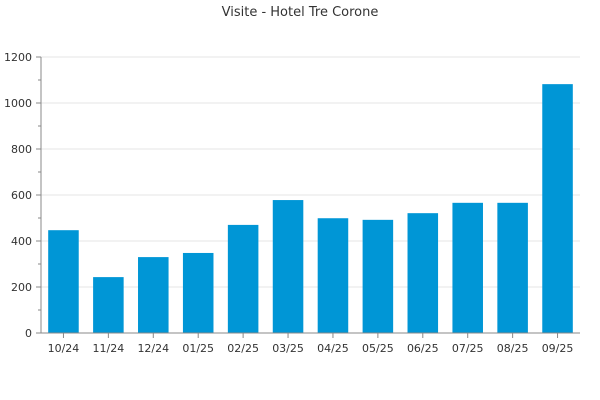 The width and height of the screenshot is (600, 400). What do you see at coordinates (28, 333) in the screenshot?
I see `y-tick-label: 0` at bounding box center [28, 333].